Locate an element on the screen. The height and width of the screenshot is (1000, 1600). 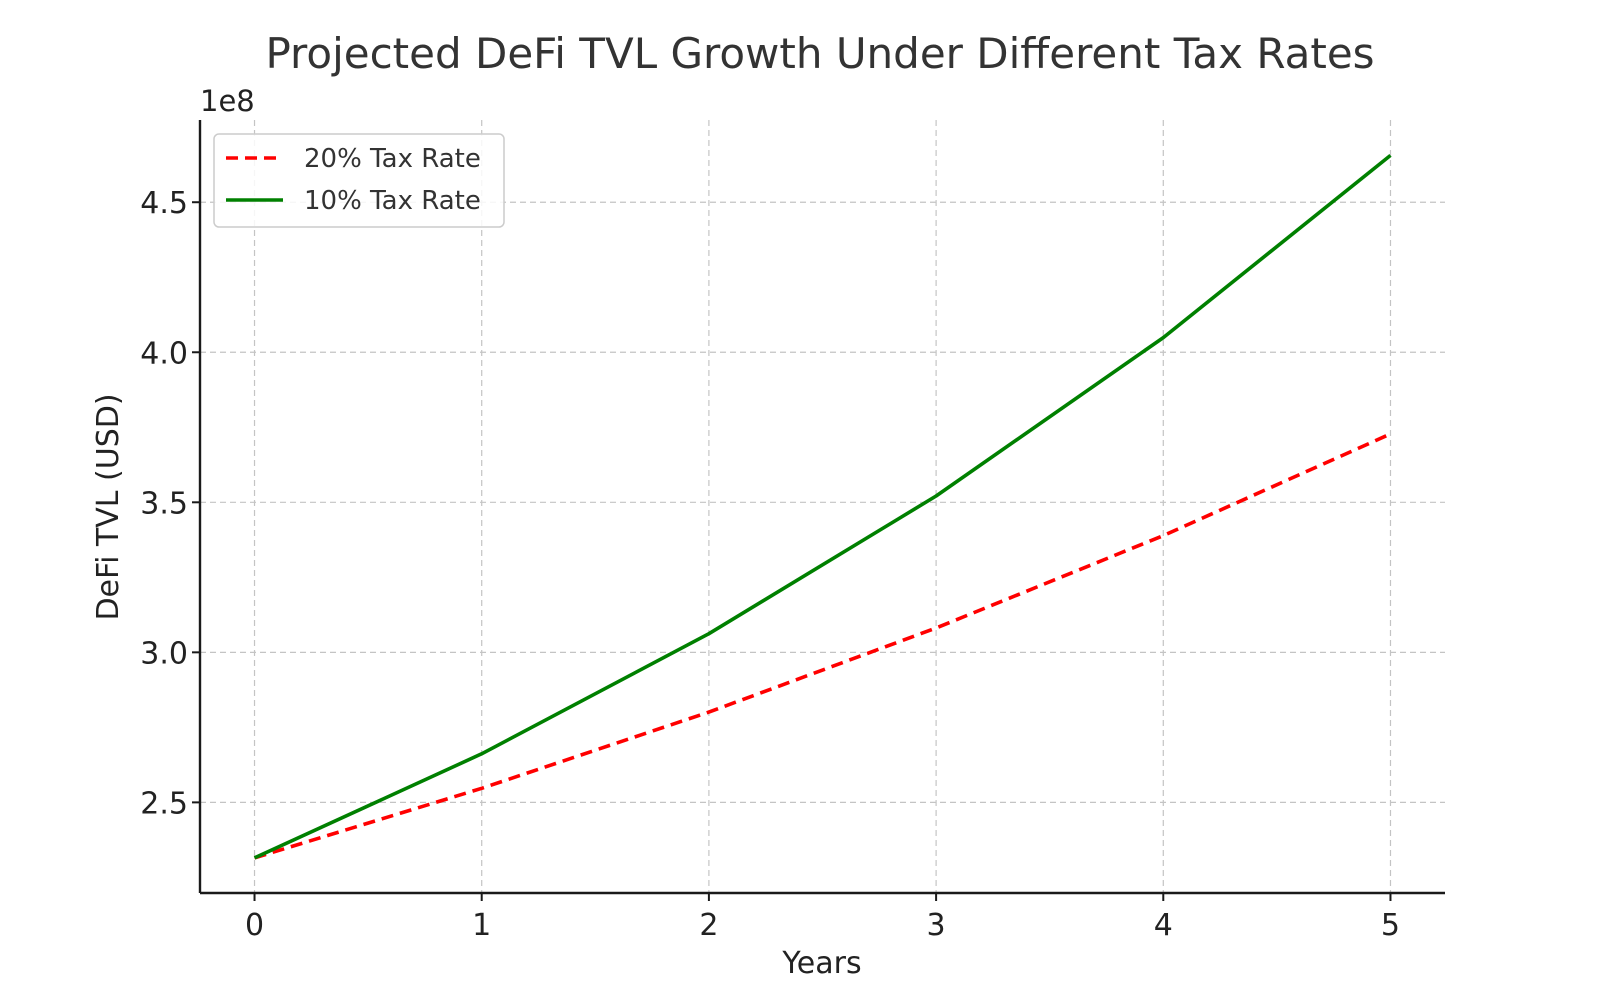
y-tick-label: 3.5 is located at coordinates (164, 503).